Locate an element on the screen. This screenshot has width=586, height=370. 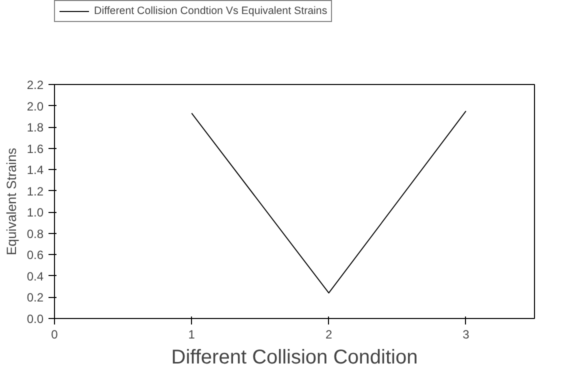
y-tick-label: 1.8 is located at coordinates (35, 127).